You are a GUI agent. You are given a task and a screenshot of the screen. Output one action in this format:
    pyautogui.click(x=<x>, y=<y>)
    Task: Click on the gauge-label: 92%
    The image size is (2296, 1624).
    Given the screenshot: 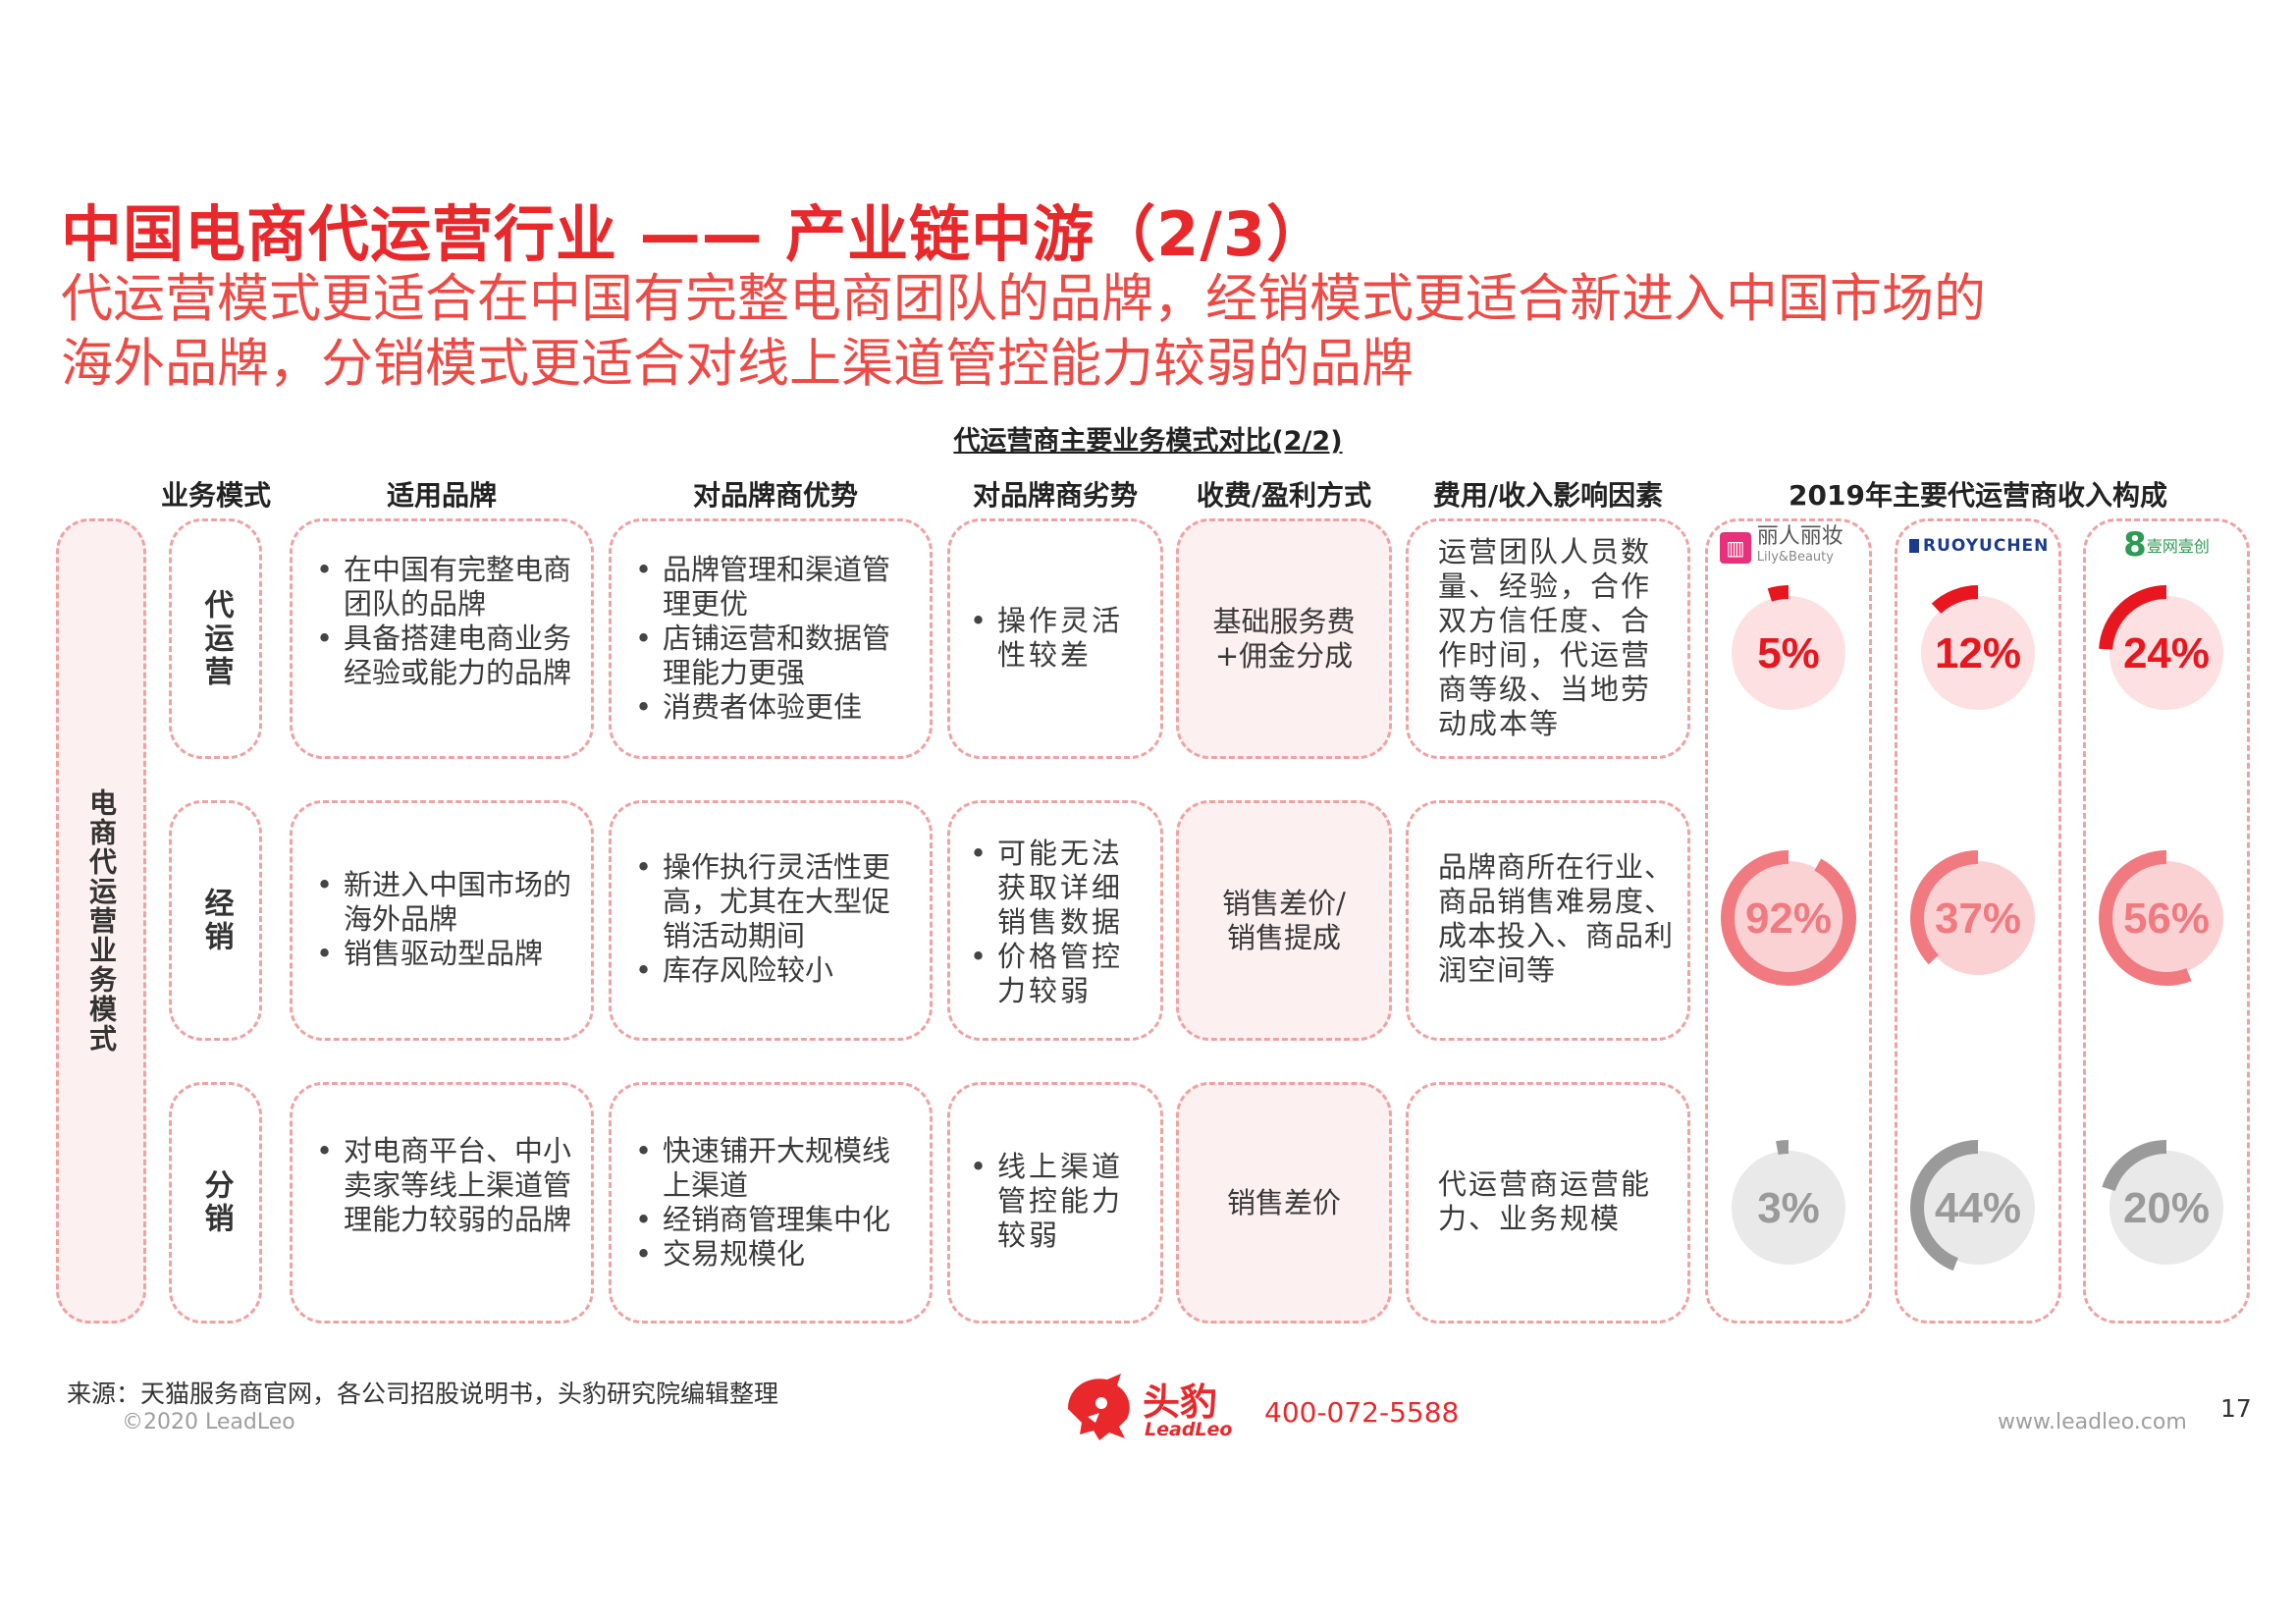 What is the action you would take?
    pyautogui.click(x=1788, y=918)
    